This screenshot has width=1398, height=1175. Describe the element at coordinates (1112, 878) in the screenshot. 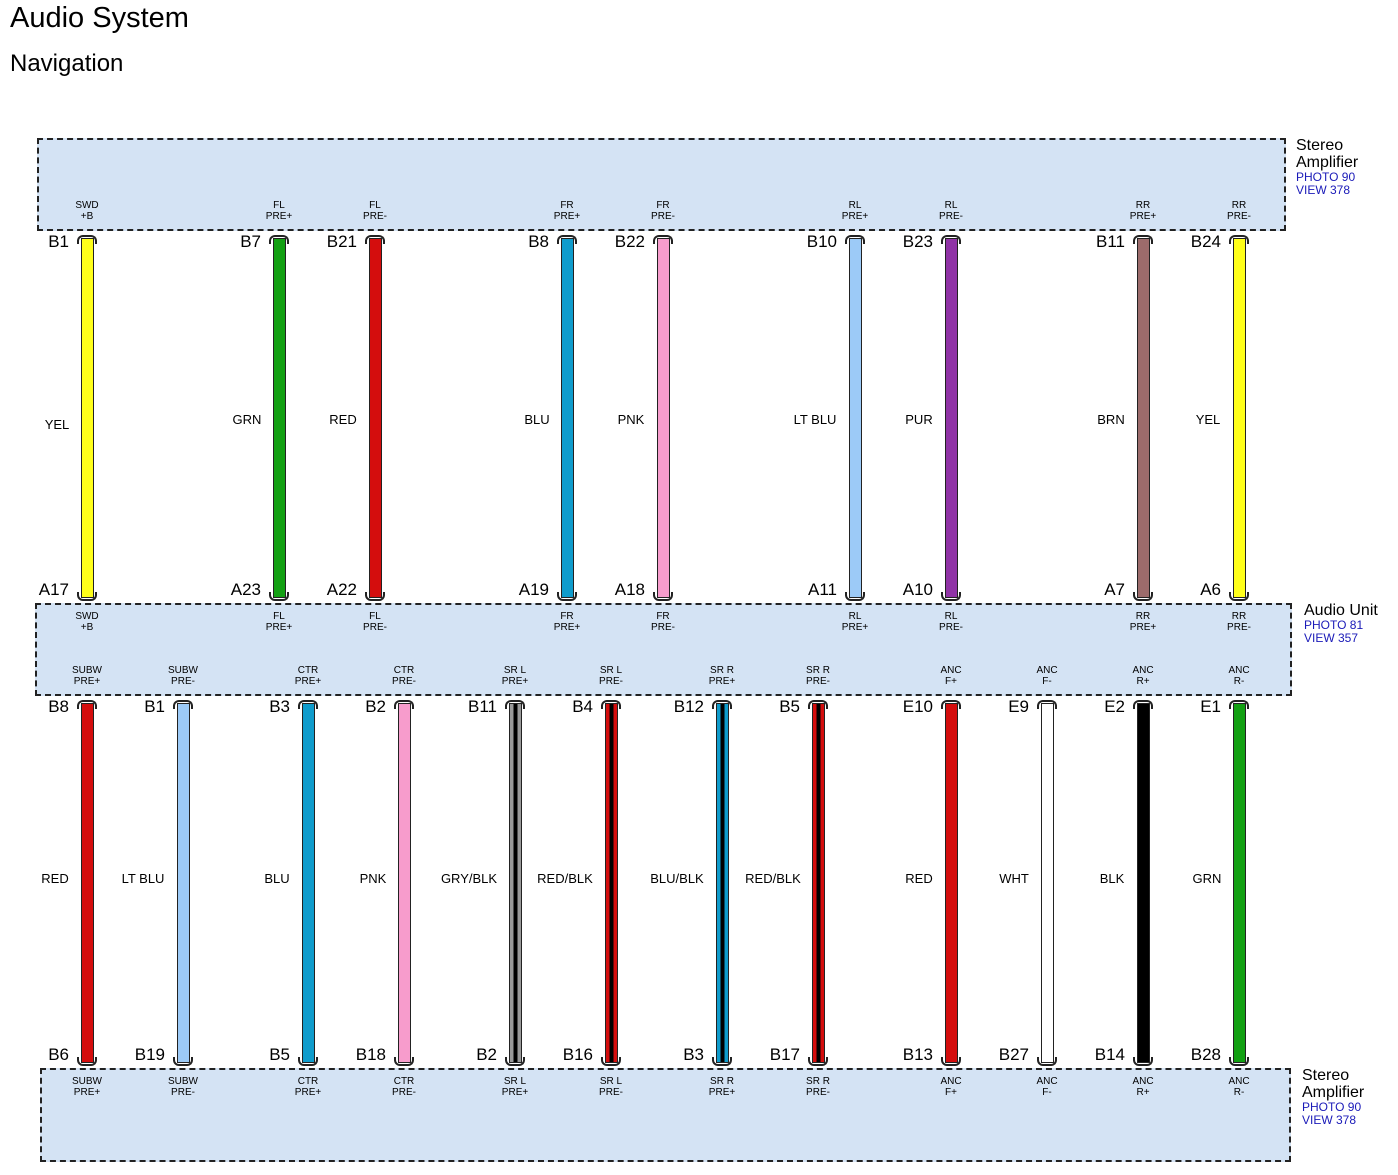

I see `wire-color-label: BLK` at that location.